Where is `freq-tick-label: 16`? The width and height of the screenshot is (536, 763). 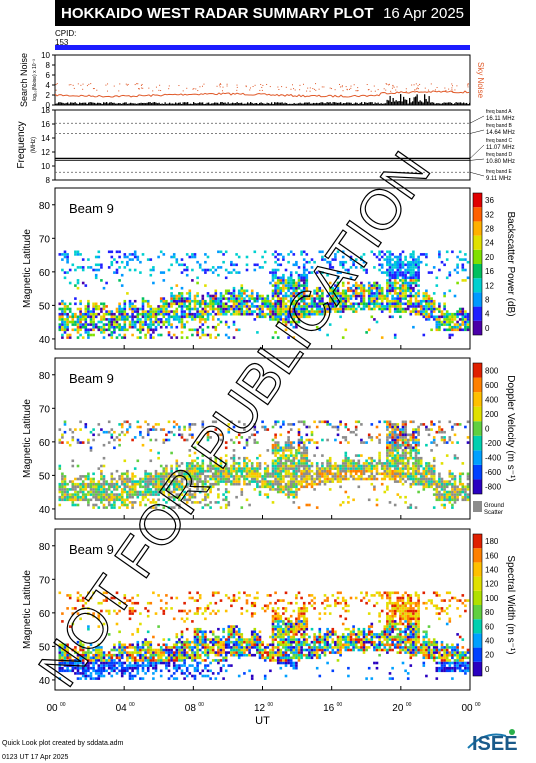 freq-tick-label: 16 is located at coordinates (45, 124).